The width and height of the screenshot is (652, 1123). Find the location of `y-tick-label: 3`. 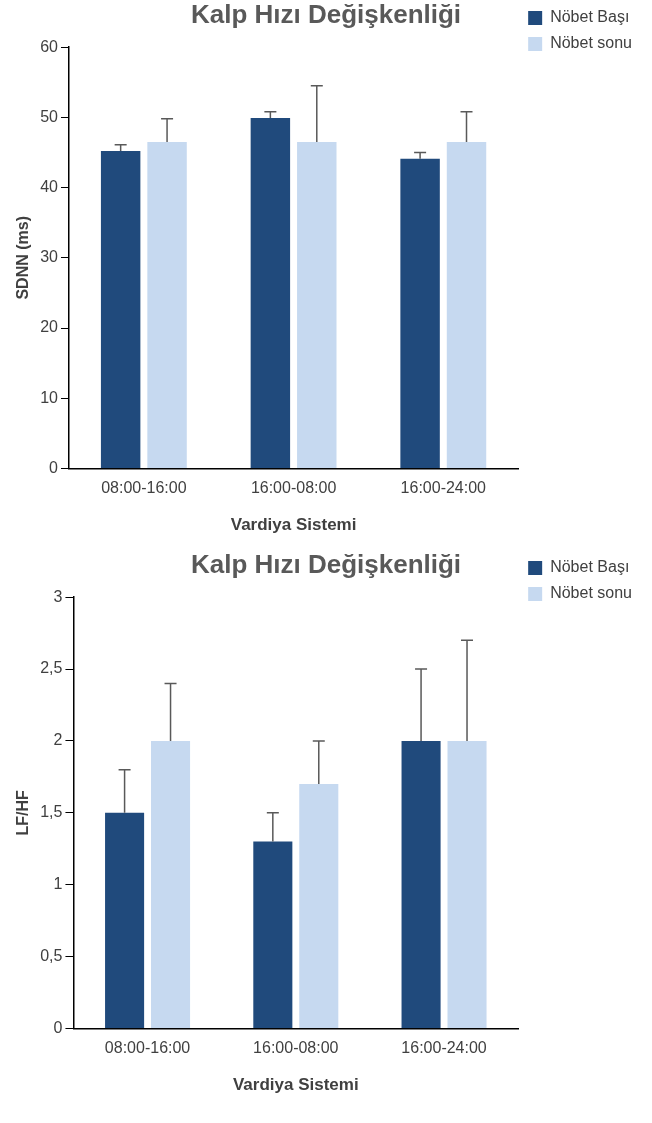

y-tick-label: 3 is located at coordinates (58, 596).